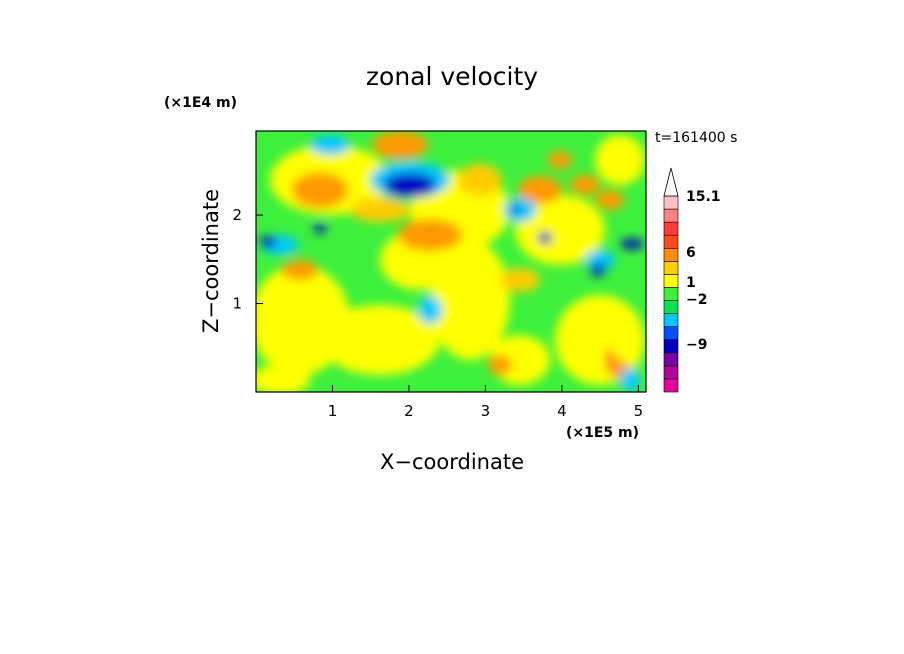 The height and width of the screenshot is (654, 904). I want to click on colorbar-label: 15.1, so click(703, 197).